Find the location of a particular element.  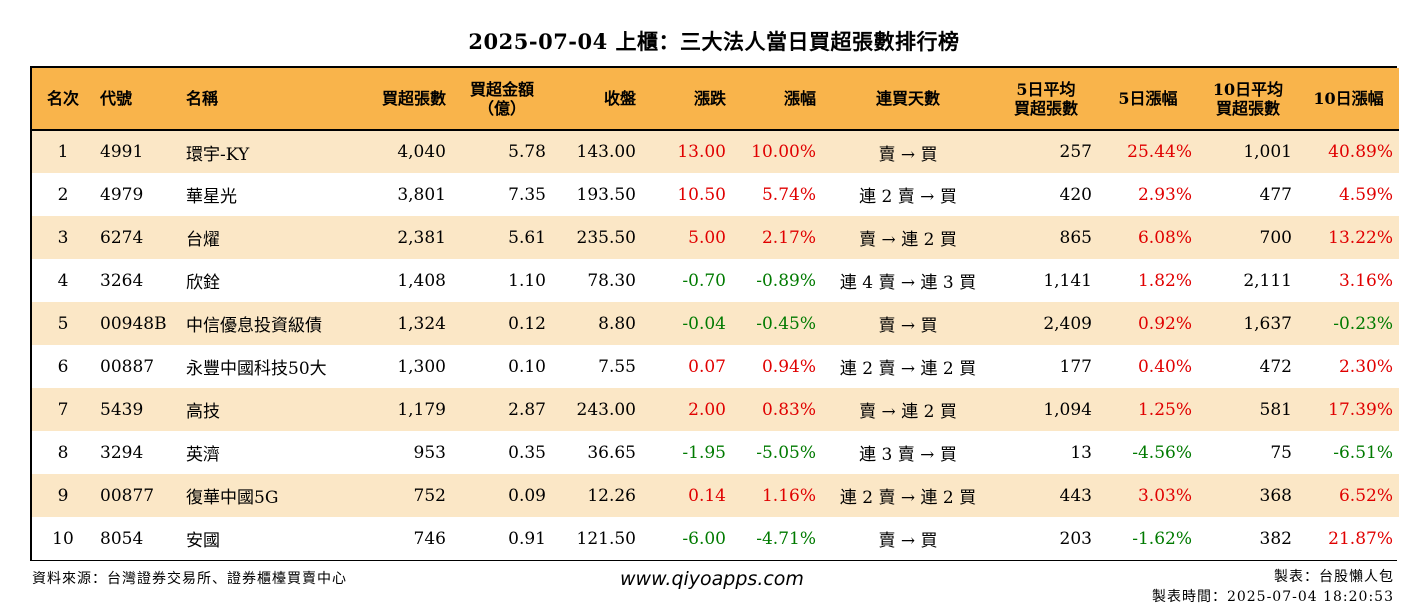

code-cell: 4991 is located at coordinates (122, 152).